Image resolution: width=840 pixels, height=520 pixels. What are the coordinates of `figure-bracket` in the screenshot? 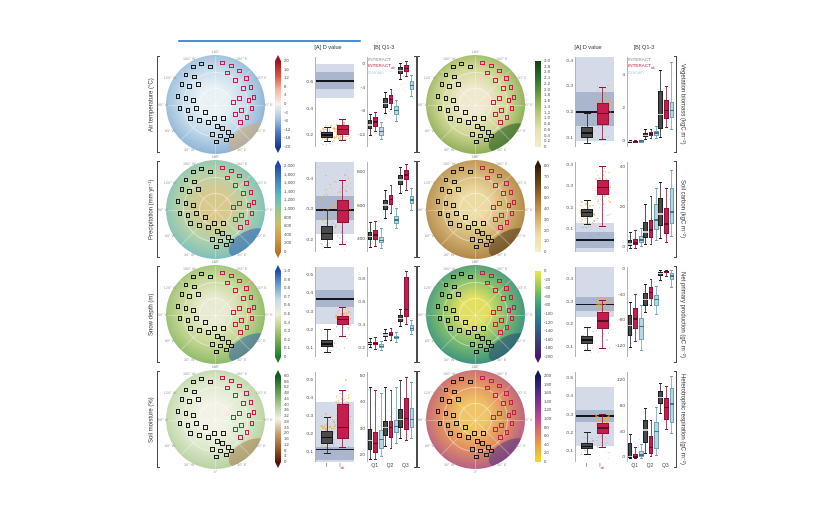 It's located at (158, 104).